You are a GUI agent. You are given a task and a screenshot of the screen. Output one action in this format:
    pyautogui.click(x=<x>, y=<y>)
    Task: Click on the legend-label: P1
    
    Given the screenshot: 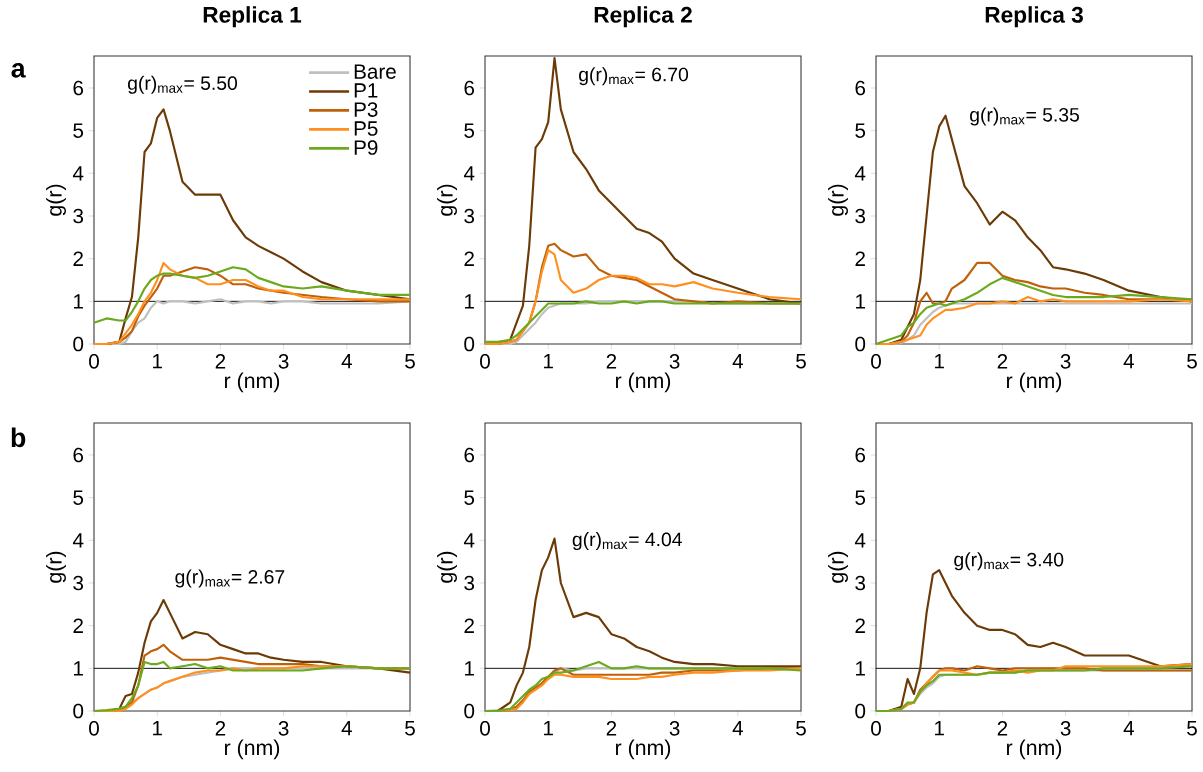 What is the action you would take?
    pyautogui.click(x=366, y=90)
    